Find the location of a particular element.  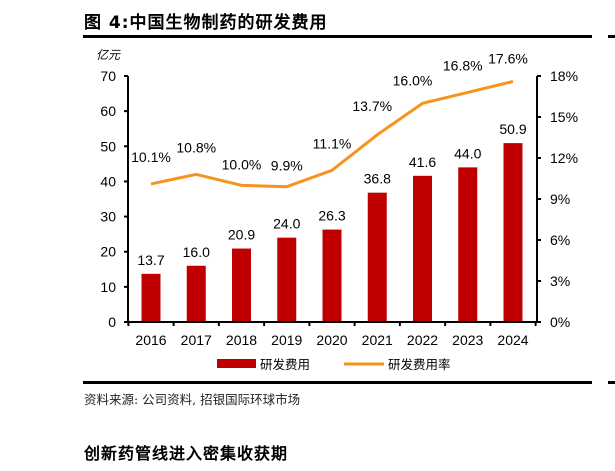

left-y-tick: 40 is located at coordinates (108, 181).